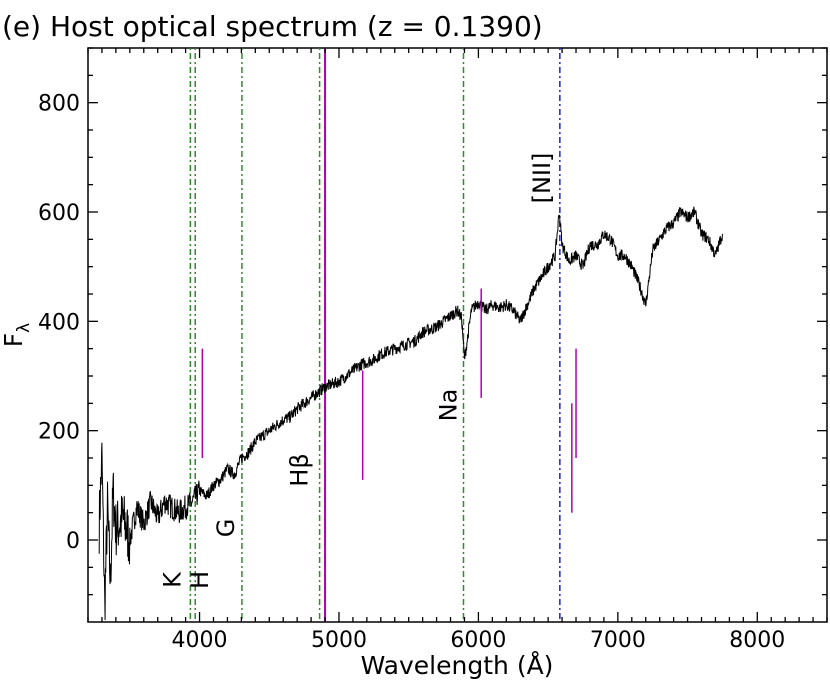  I want to click on x-tick-label: 6000, so click(478, 640).